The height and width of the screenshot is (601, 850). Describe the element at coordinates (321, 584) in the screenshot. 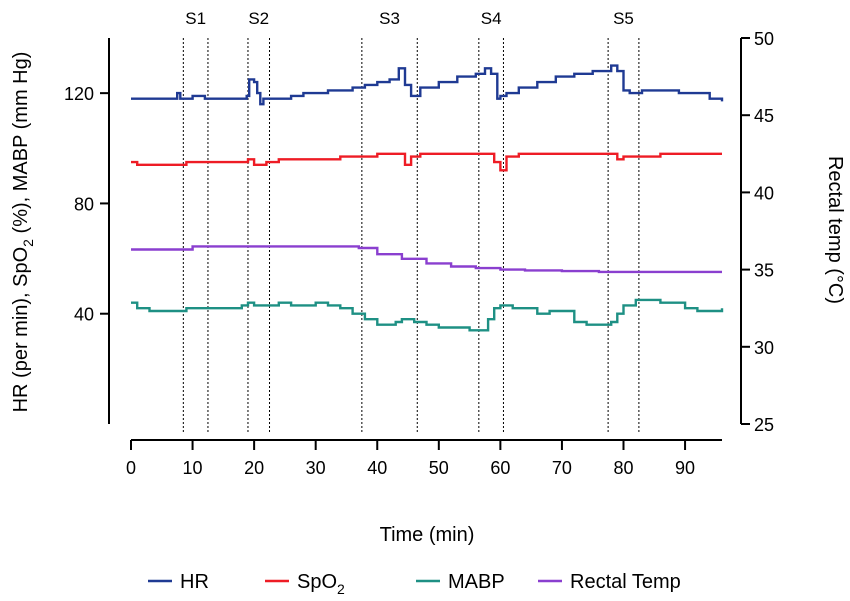

I see `legend-label-spo: SpO2` at that location.